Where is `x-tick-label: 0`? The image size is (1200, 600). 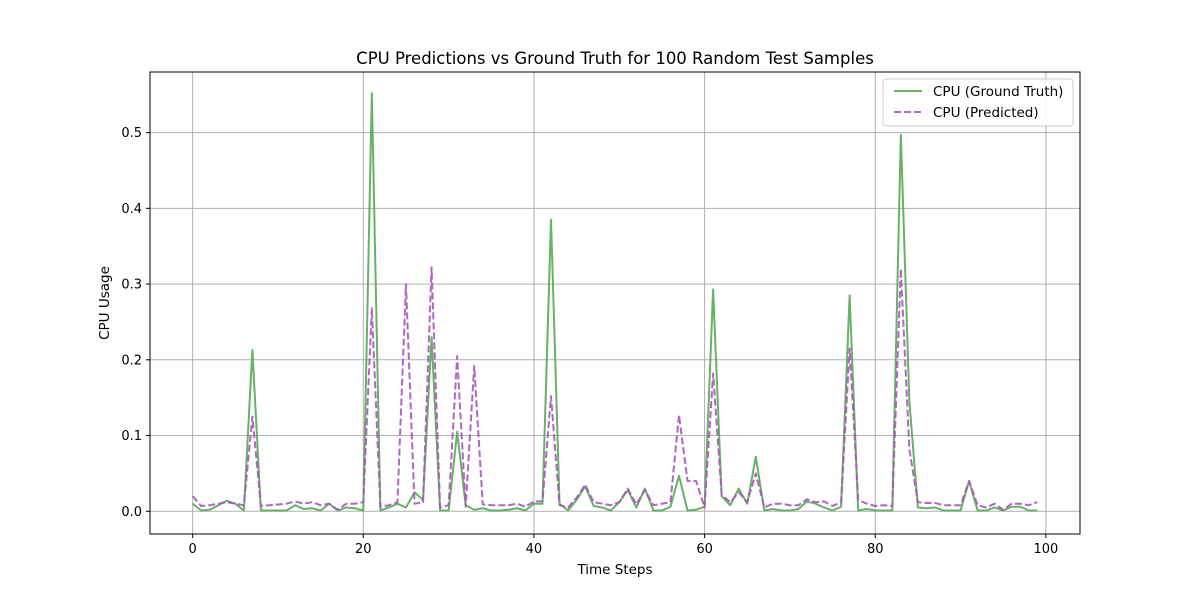
x-tick-label: 0 is located at coordinates (193, 549).